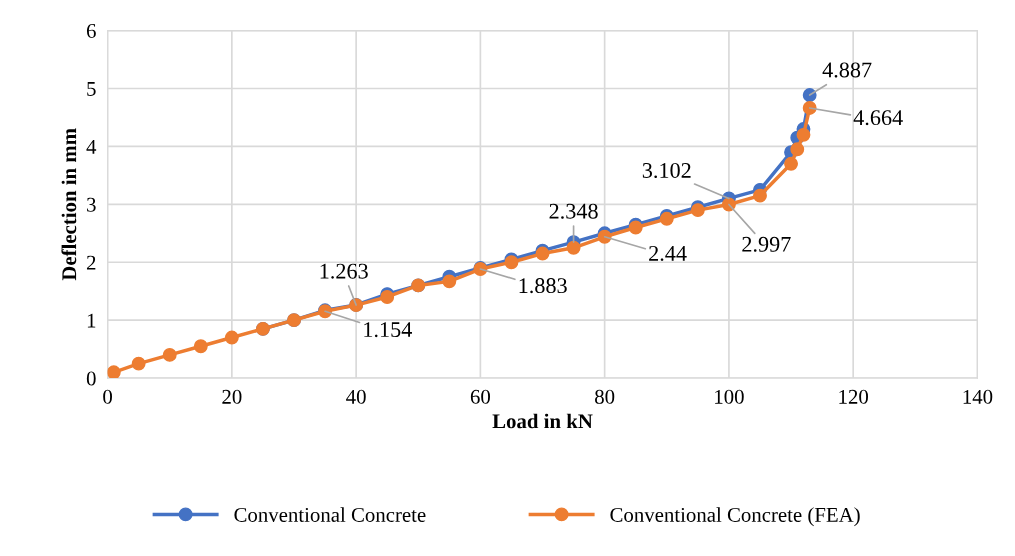 The width and height of the screenshot is (1015, 556). What do you see at coordinates (878, 118) in the screenshot?
I see `annotation: 4.664` at bounding box center [878, 118].